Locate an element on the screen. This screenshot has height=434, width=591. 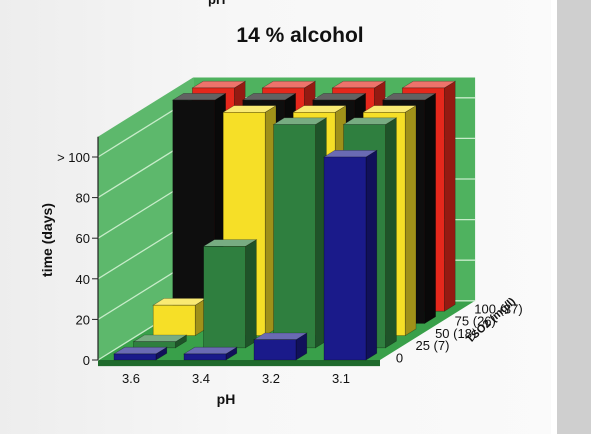
bar-50-3.6 is located at coordinates (180, 317).